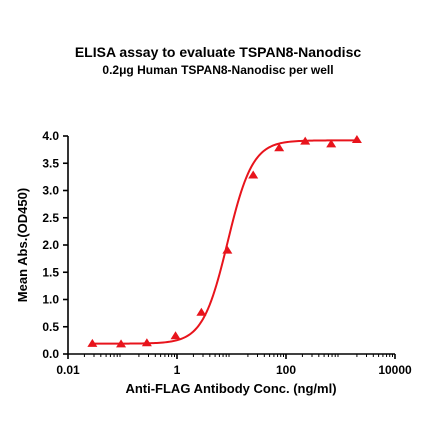 This screenshot has width=440, height=441. What do you see at coordinates (50, 245) in the screenshot?
I see `y-tick-label: 2.0` at bounding box center [50, 245].